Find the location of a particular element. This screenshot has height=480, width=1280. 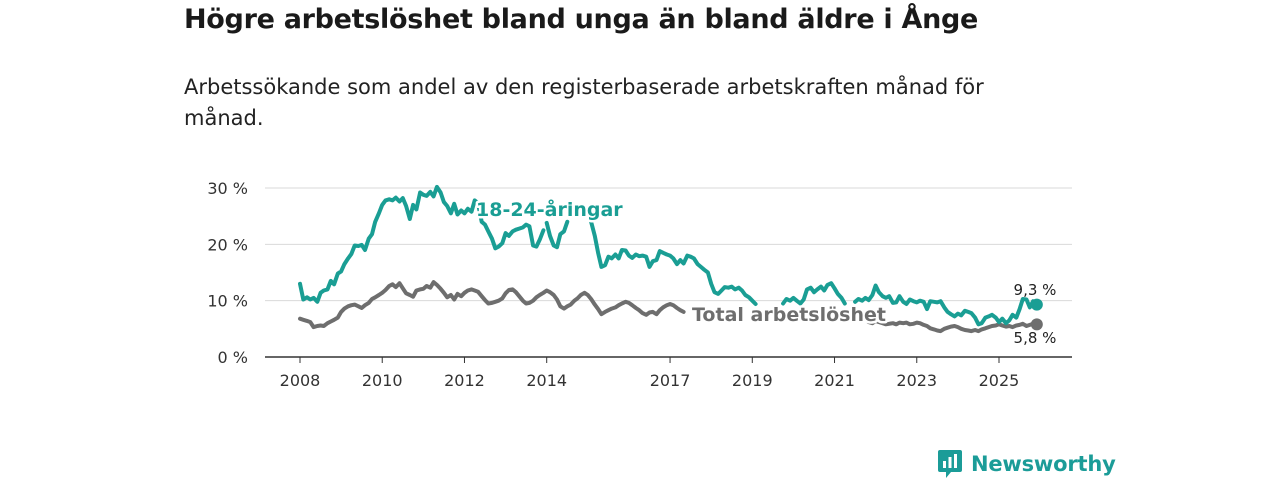

x-tick-label: 2023 is located at coordinates (916, 380).